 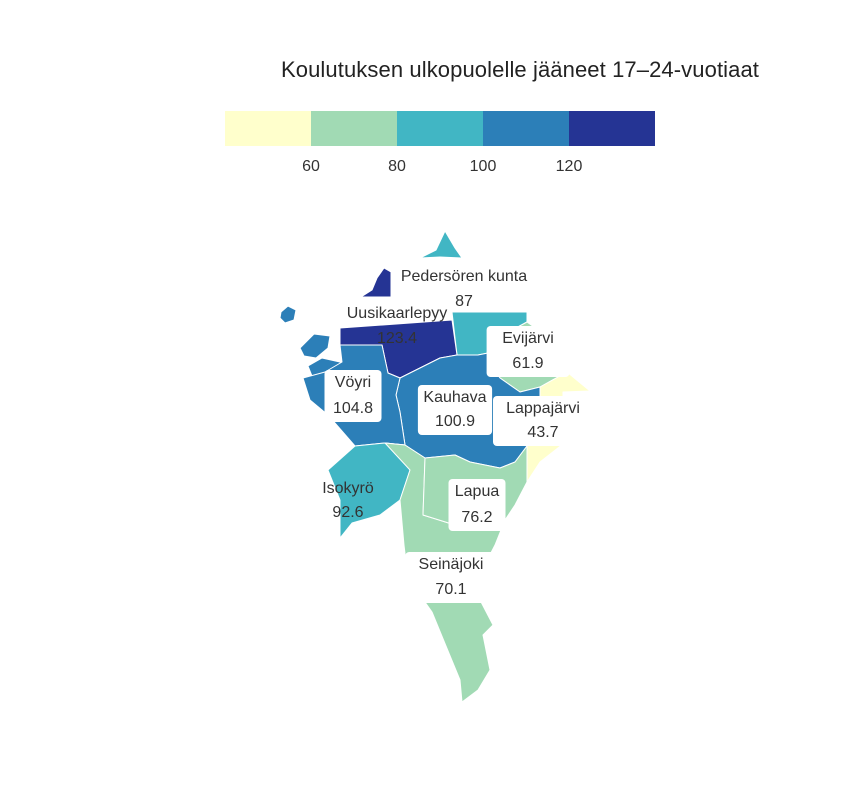 I want to click on region-label: Lapua 76.2, so click(x=477, y=505).